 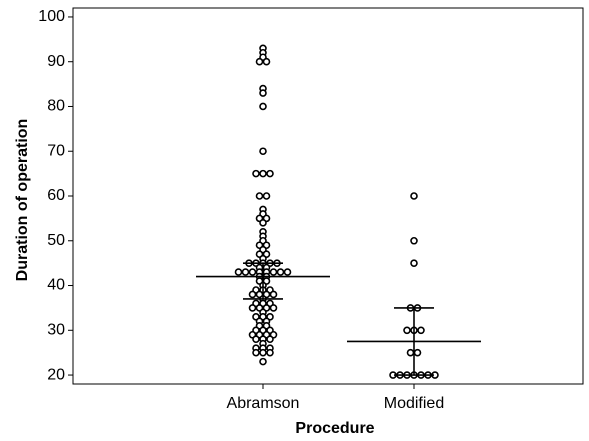 I want to click on x-tick-label: Modified, so click(x=414, y=403).